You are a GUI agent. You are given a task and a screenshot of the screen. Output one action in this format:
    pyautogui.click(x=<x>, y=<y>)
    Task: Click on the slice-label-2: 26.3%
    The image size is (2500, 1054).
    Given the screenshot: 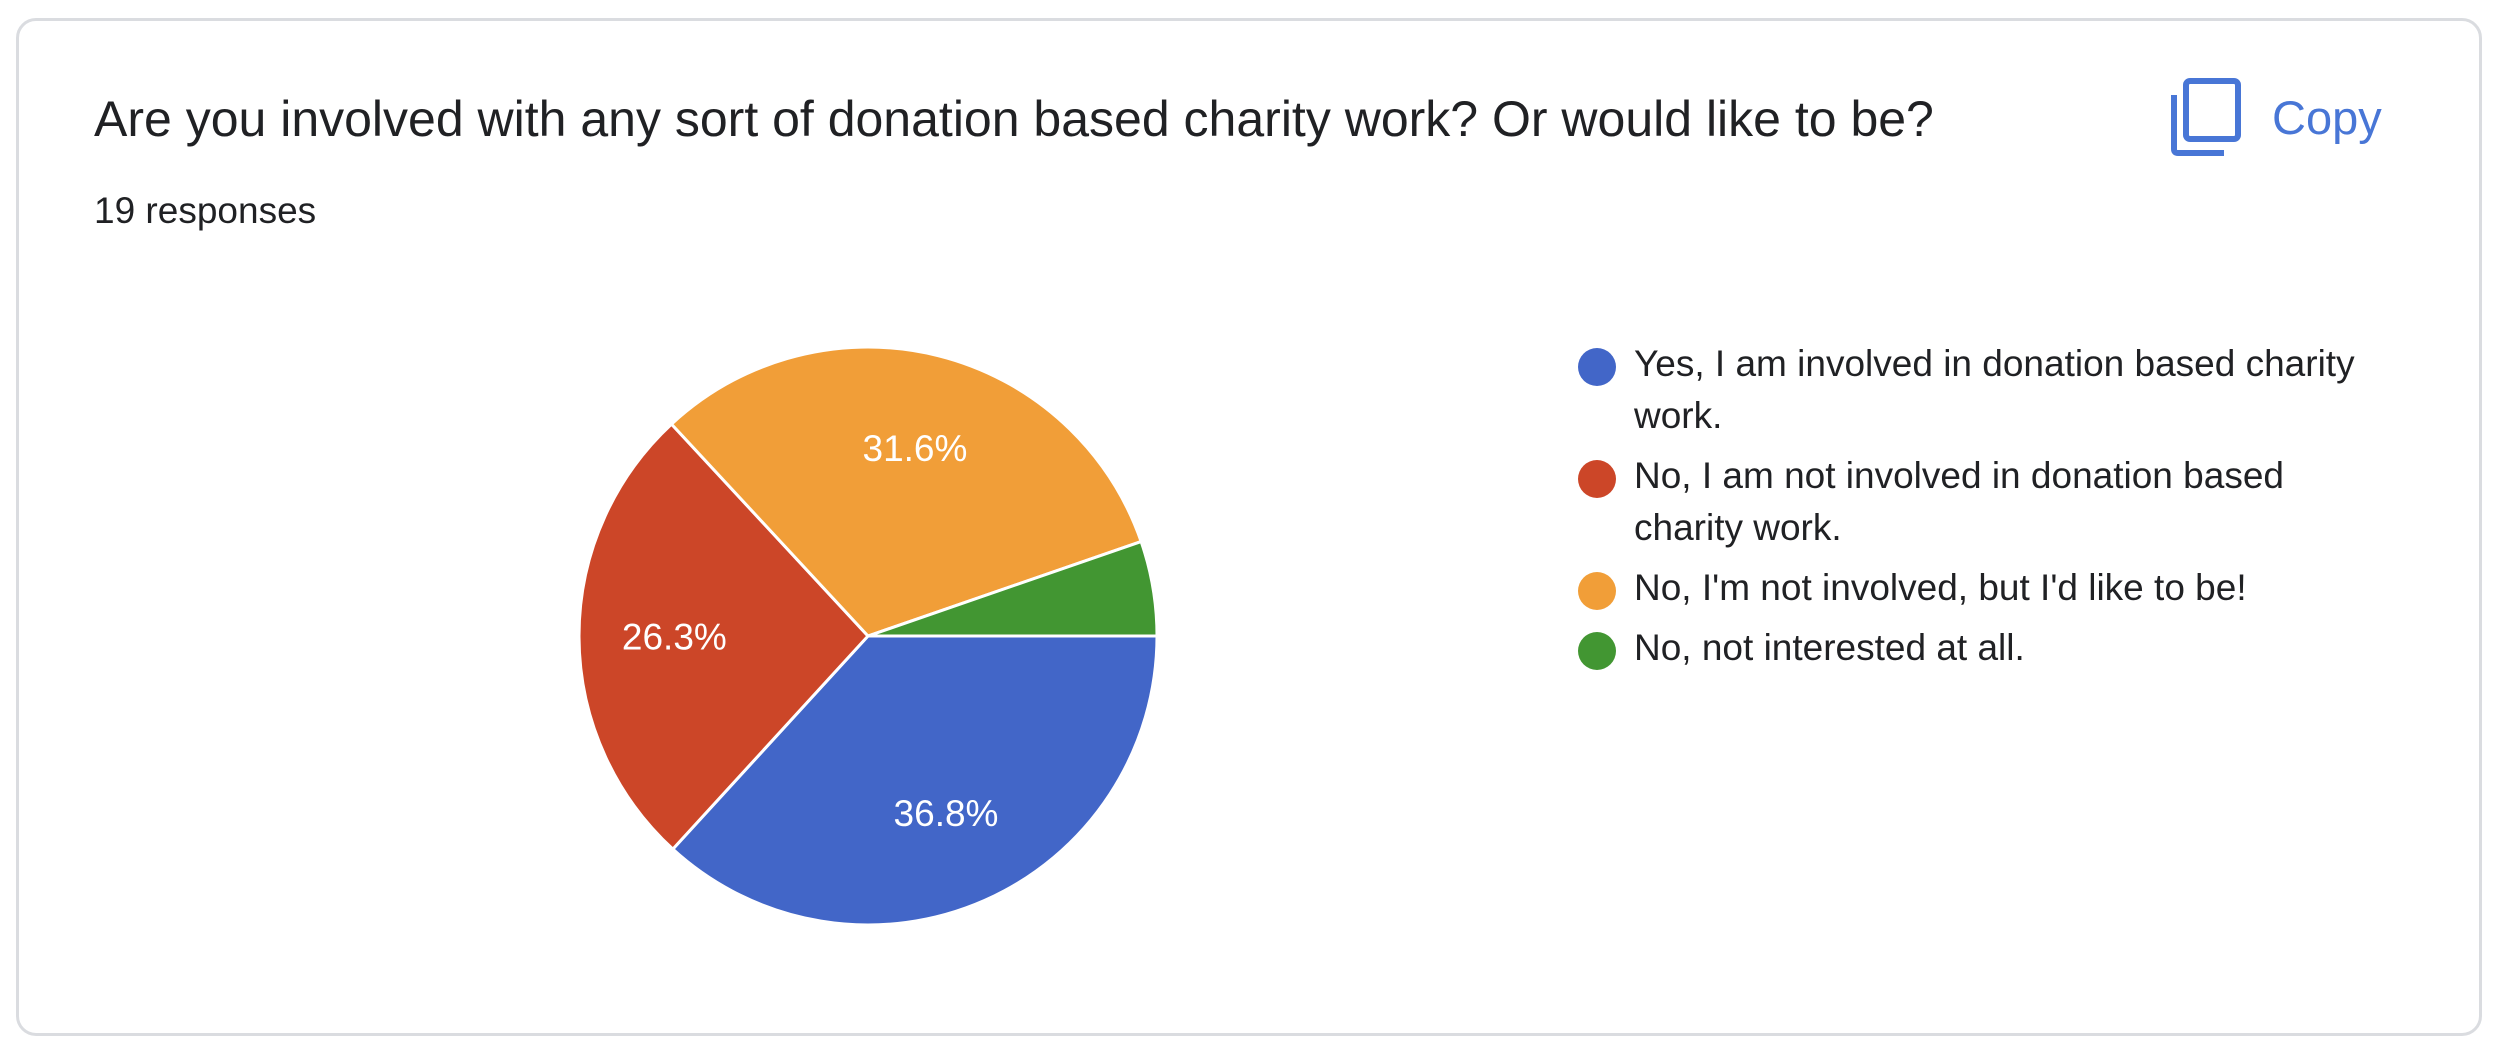 What is the action you would take?
    pyautogui.click(x=674, y=637)
    